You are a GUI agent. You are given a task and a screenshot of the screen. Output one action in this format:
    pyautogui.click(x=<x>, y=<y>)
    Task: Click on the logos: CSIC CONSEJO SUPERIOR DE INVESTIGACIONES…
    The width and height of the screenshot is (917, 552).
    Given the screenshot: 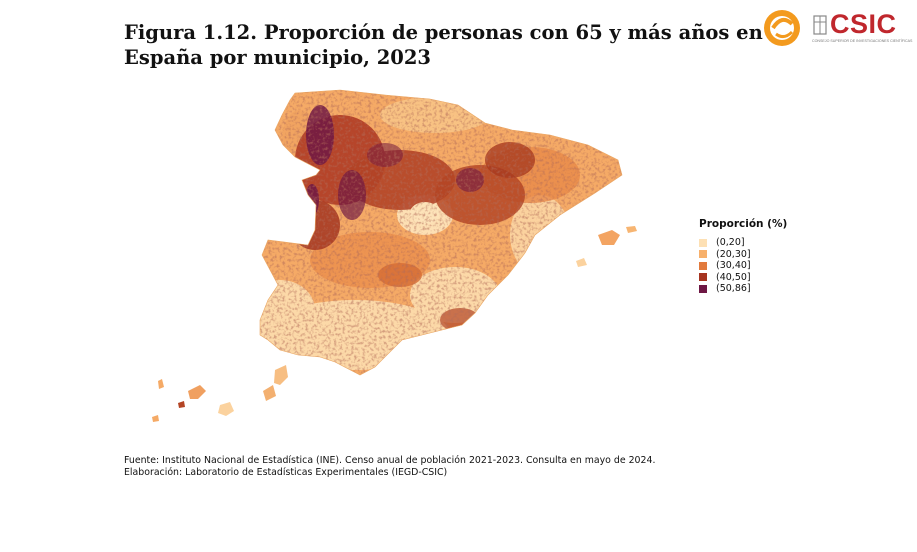 What is the action you would take?
    pyautogui.click(x=836, y=27)
    